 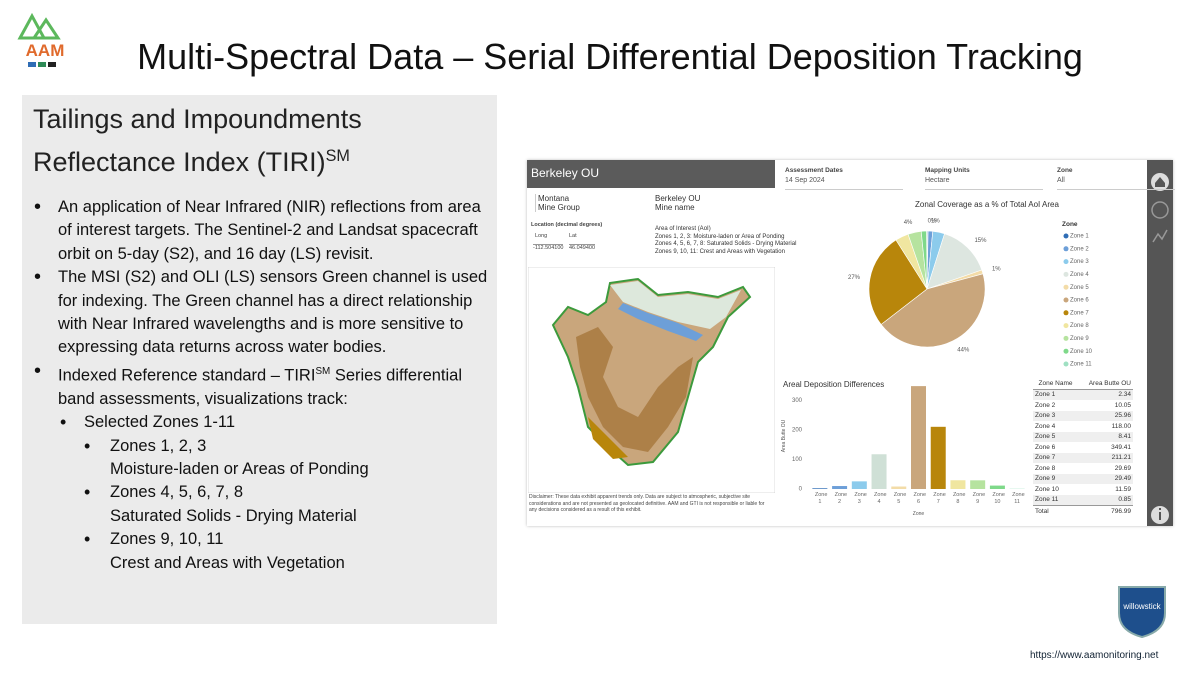 What do you see at coordinates (860, 498) in the screenshot?
I see `x-tick: Zone 3` at bounding box center [860, 498].